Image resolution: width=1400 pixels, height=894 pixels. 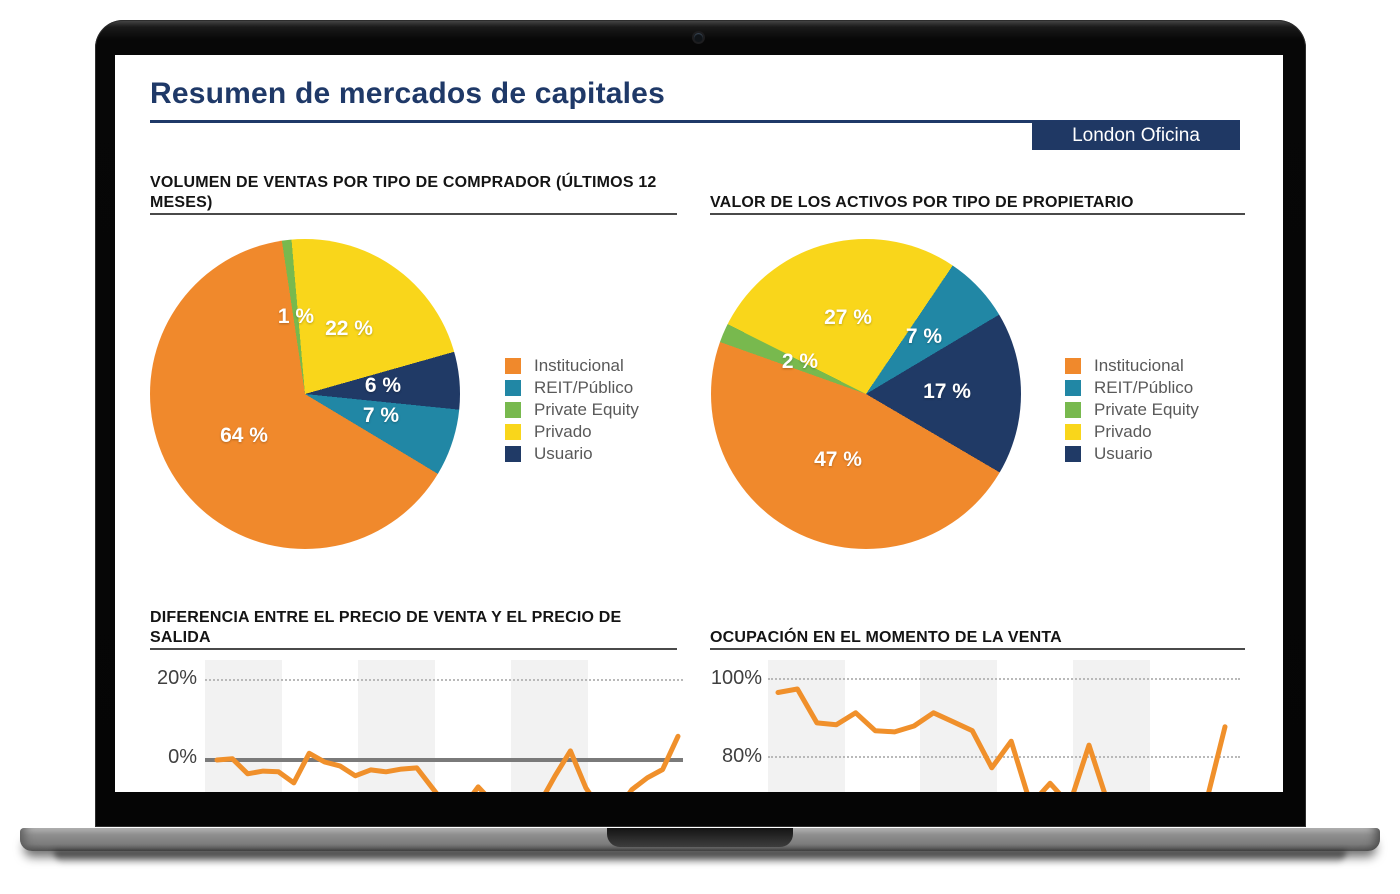 What do you see at coordinates (305, 394) in the screenshot?
I see `pie-chart-sales-volume: 1 % 22 % 6 % 7 % 64 %` at bounding box center [305, 394].